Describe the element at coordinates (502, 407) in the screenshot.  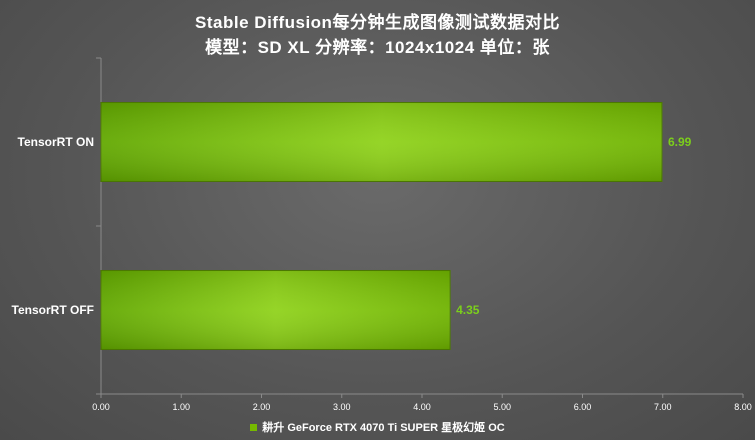
I see `x-tick-label: 5.00` at that location.